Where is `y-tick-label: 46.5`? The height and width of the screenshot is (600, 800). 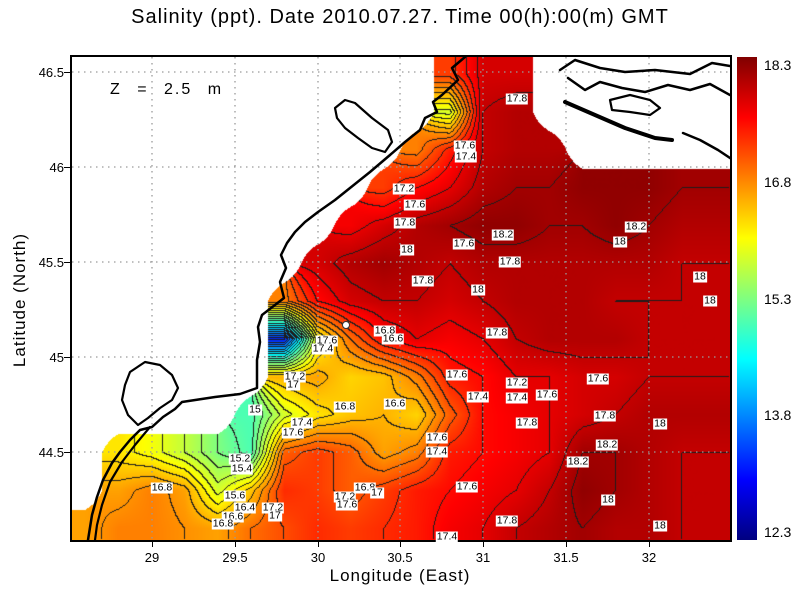
y-tick-label: 46.5 is located at coordinates (51, 72).